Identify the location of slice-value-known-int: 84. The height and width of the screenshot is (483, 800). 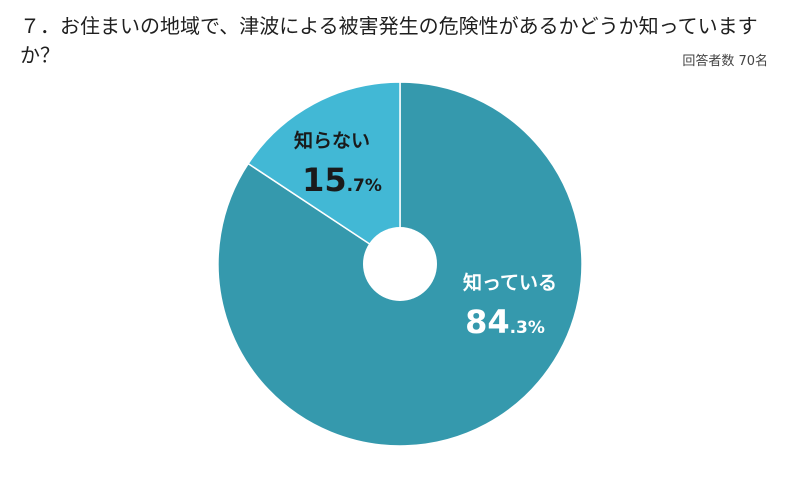
(487, 322).